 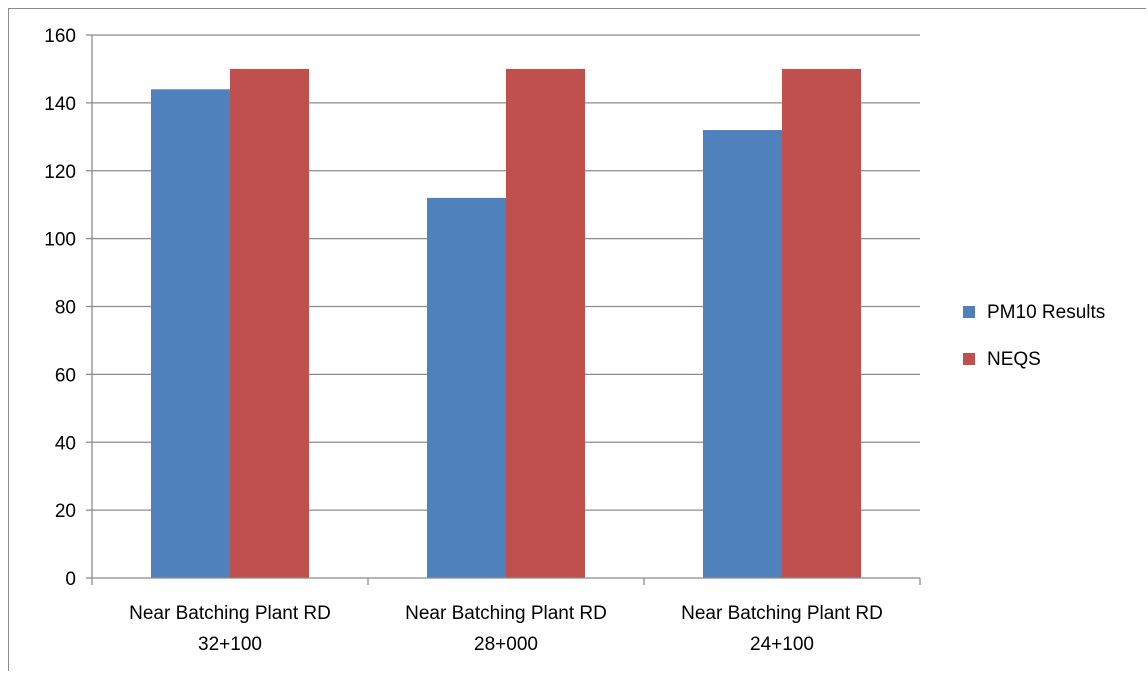 I want to click on y-tick-label: 20, so click(x=65, y=511).